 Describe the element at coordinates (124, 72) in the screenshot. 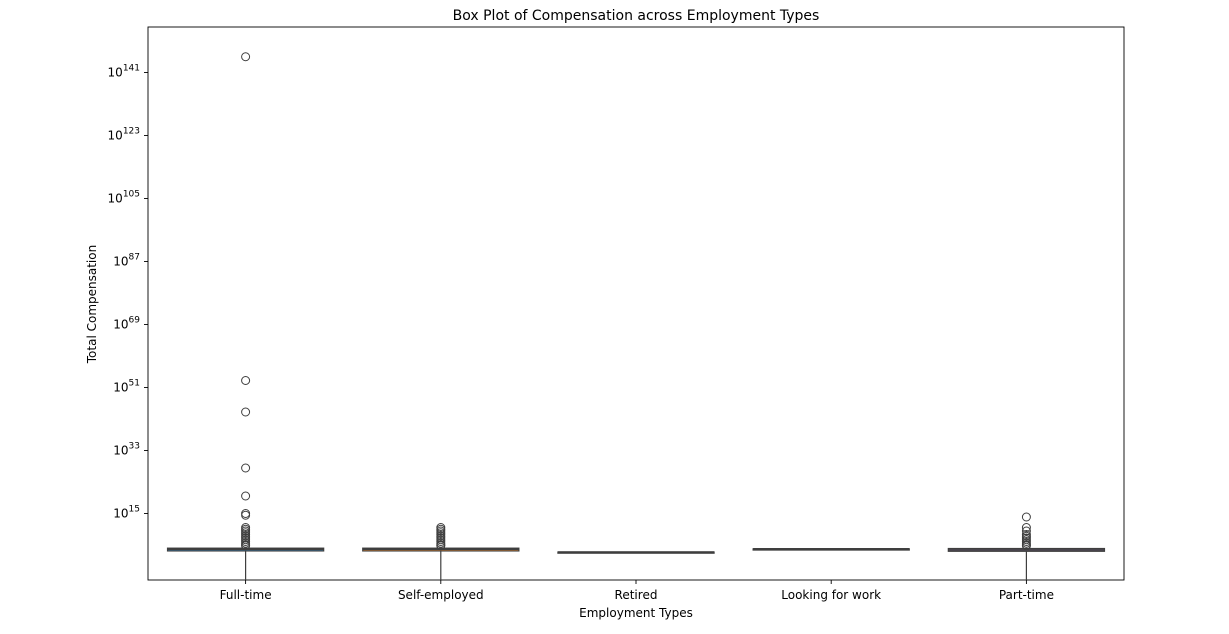

I see `y-tick-label: 10141` at that location.